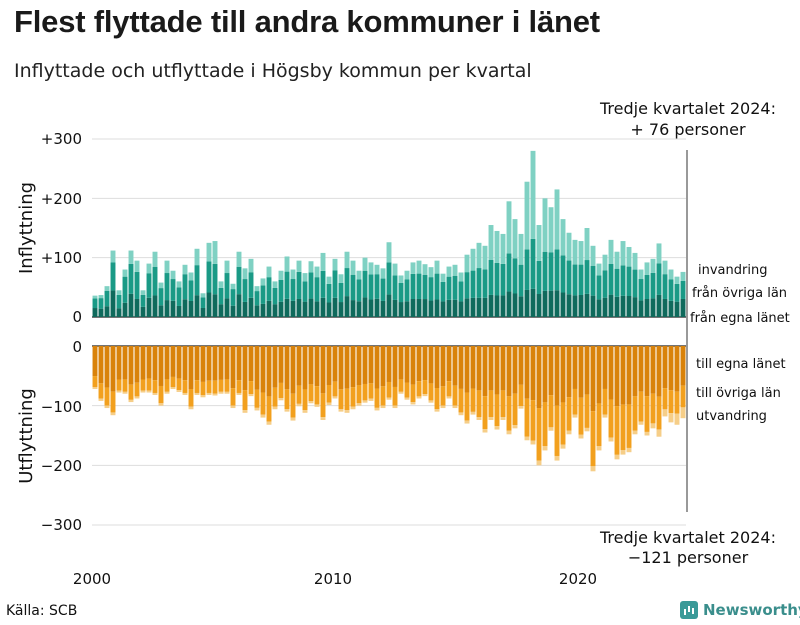 This screenshot has height=625, width=800. Describe the element at coordinates (26, 228) in the screenshot. I see `y-axis-title-top: Inflyttning` at that location.